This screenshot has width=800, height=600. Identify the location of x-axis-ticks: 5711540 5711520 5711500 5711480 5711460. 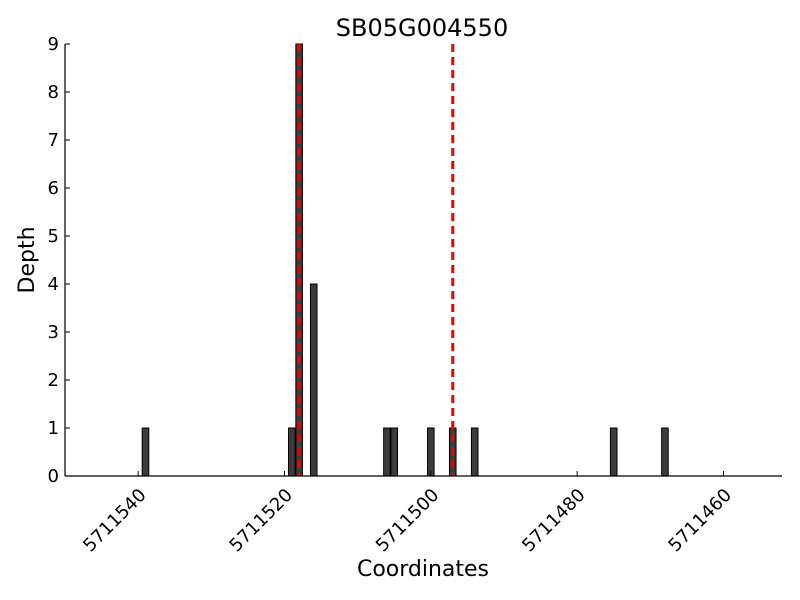
(407, 513).